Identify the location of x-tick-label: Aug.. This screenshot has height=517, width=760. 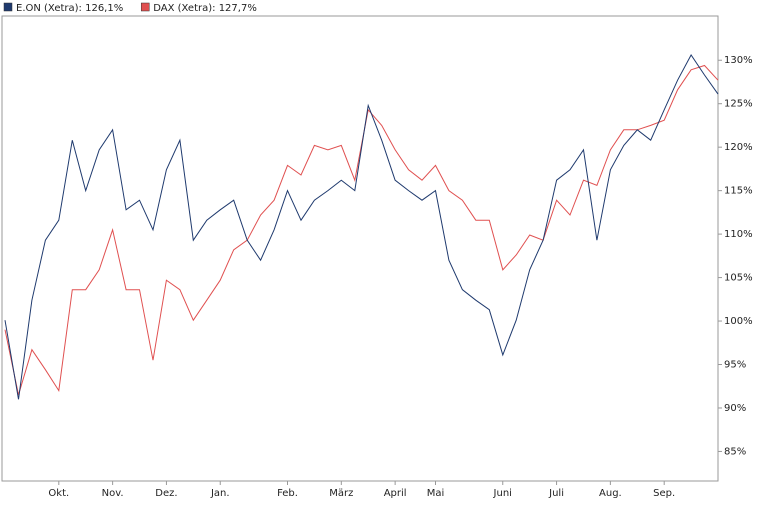
(610, 493).